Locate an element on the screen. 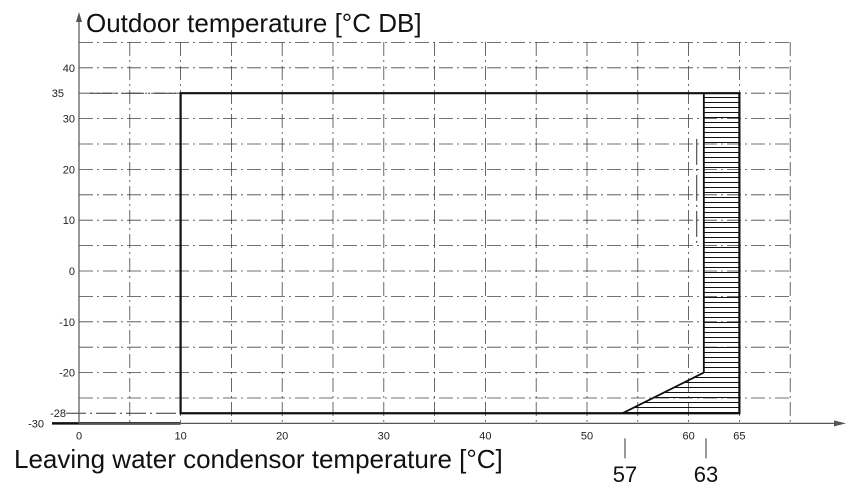 The image size is (858, 495). x-tick-label: 30 is located at coordinates (384, 436).